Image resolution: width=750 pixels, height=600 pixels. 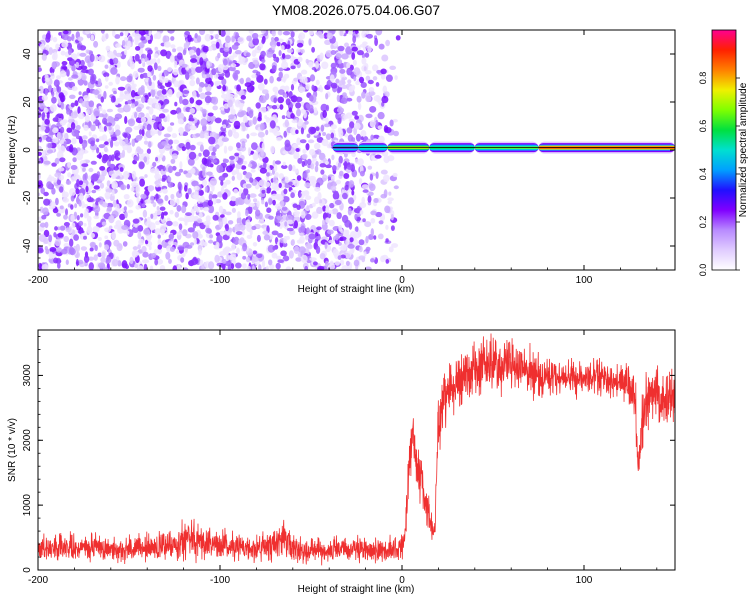 I want to click on x-tick-label: 0, so click(x=402, y=580).